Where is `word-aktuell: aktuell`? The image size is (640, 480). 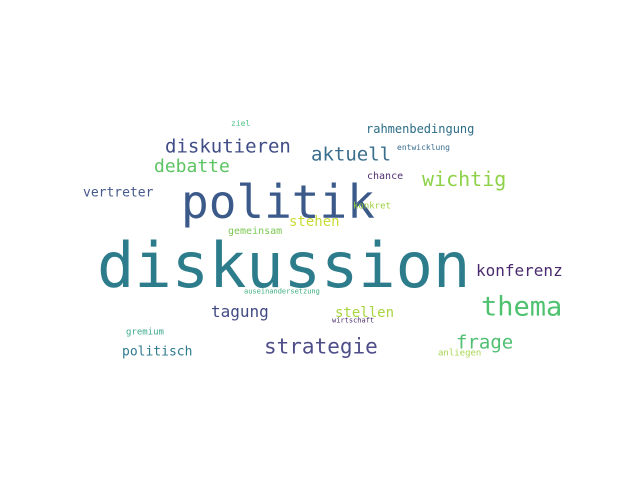 word-aktuell: aktuell is located at coordinates (351, 154).